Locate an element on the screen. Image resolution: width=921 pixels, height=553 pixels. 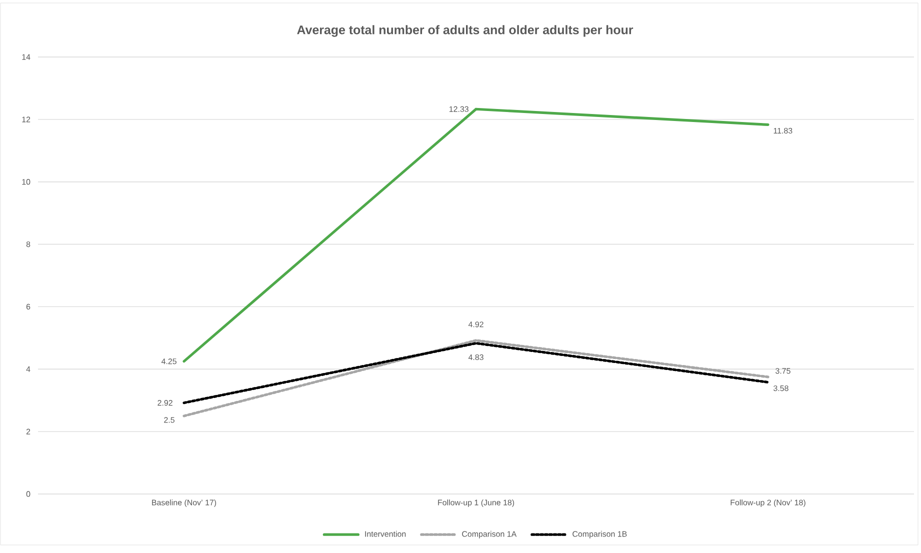
chart-title: Average total number of adults and older adults per hour is located at coordinates (465, 31).